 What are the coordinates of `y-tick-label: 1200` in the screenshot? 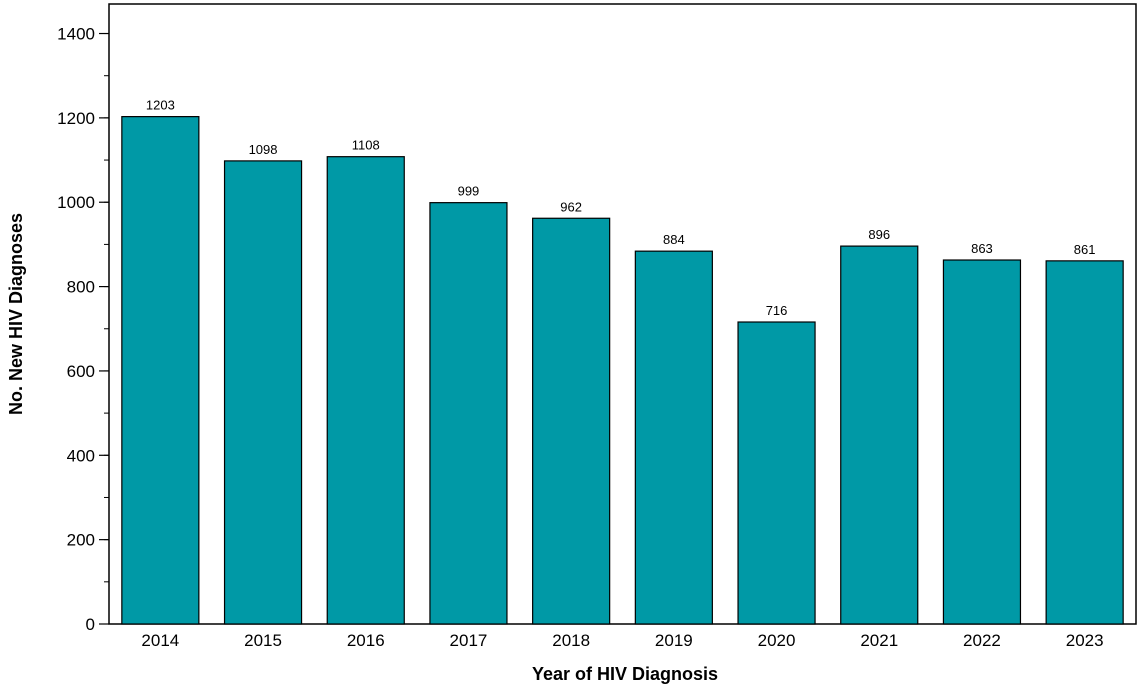 It's located at (76, 118).